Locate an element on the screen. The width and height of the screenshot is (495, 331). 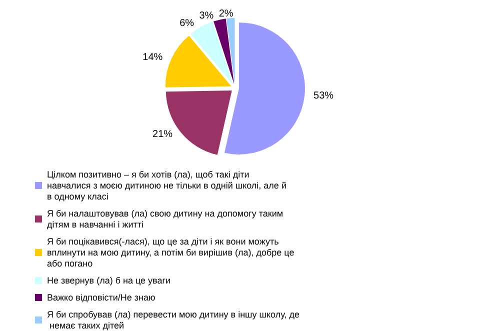
legend-label: Важко відповісти/Не знаю is located at coordinates (101, 297).